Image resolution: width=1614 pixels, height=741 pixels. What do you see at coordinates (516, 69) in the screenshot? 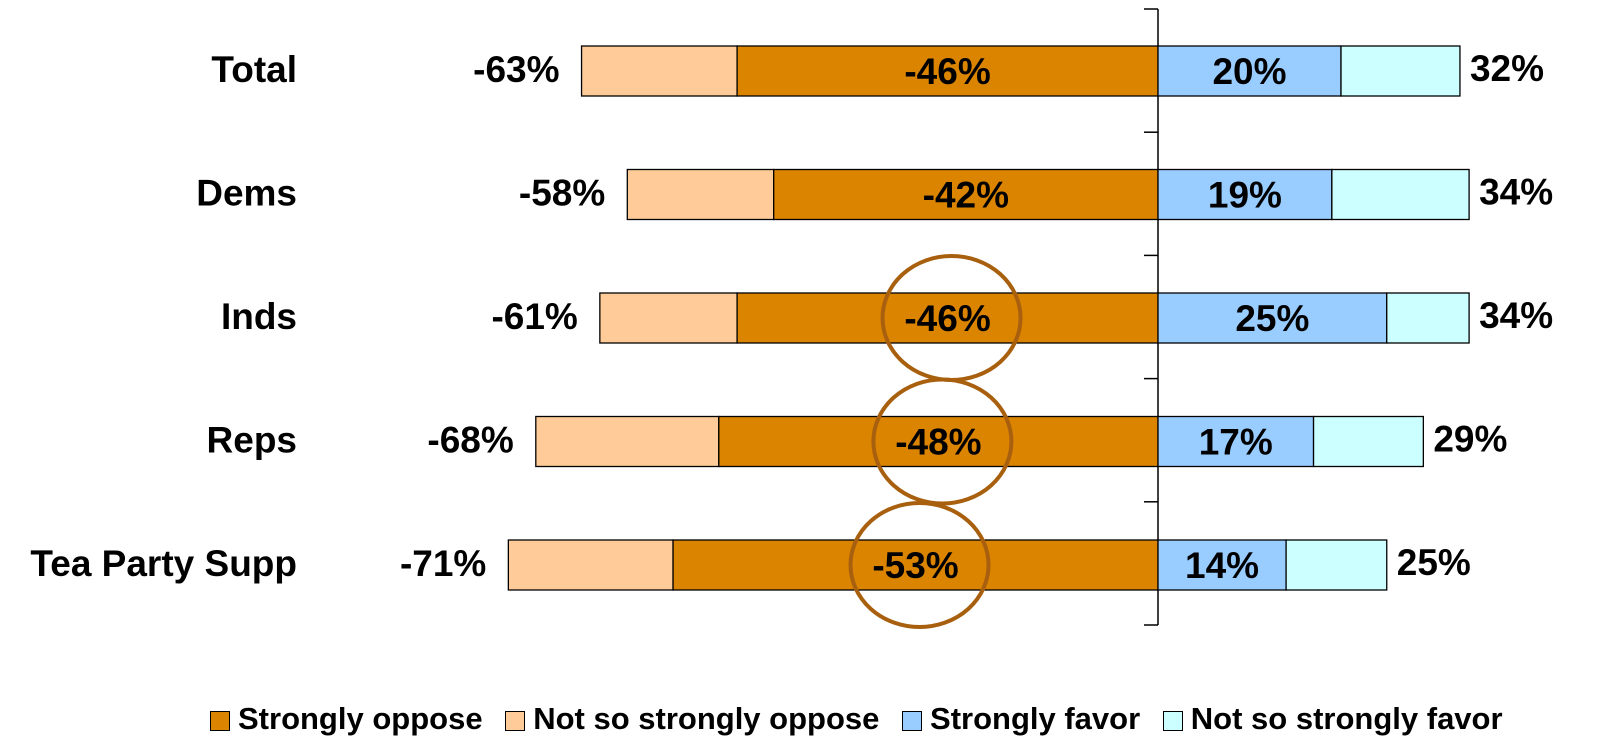
I see `label-total-oppose-total: -63%` at bounding box center [516, 69].